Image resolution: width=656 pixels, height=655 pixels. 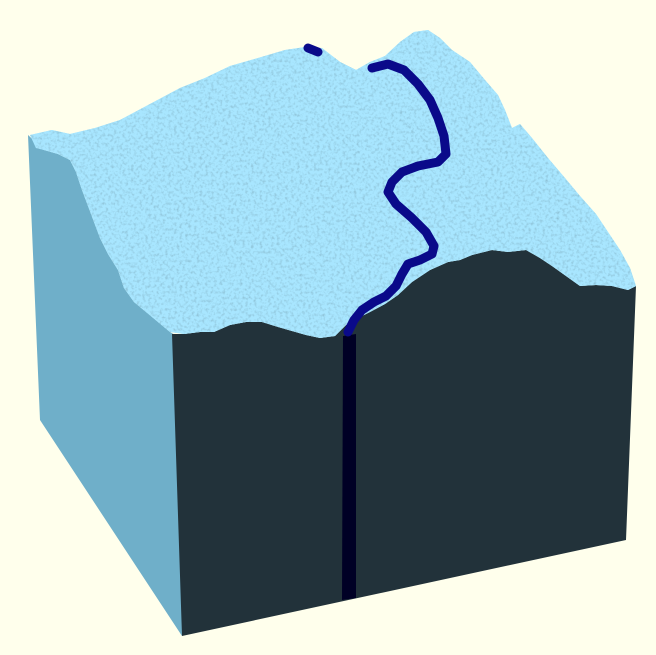 What do you see at coordinates (349, 467) in the screenshot?
I see `river-cut-section` at bounding box center [349, 467].